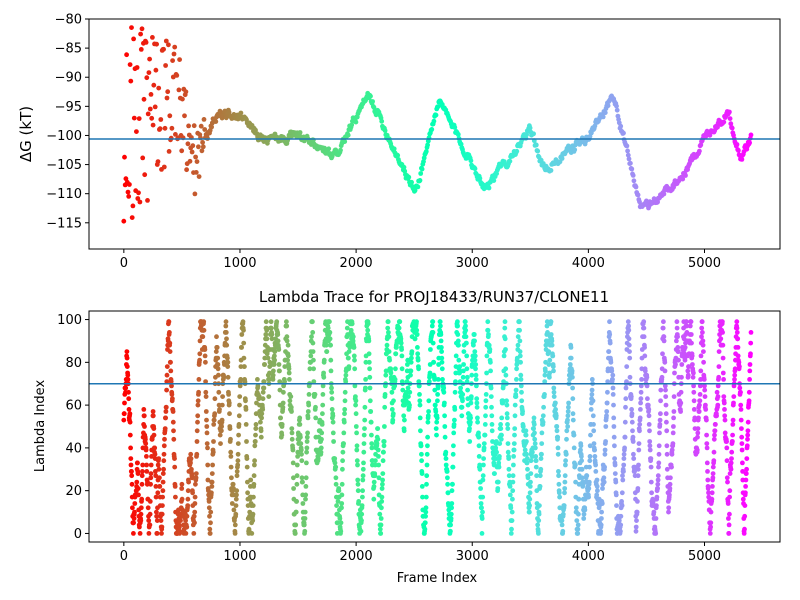 The height and width of the screenshot is (600, 800). Describe the element at coordinates (69, 320) in the screenshot. I see `y-tick-label: 100` at that location.